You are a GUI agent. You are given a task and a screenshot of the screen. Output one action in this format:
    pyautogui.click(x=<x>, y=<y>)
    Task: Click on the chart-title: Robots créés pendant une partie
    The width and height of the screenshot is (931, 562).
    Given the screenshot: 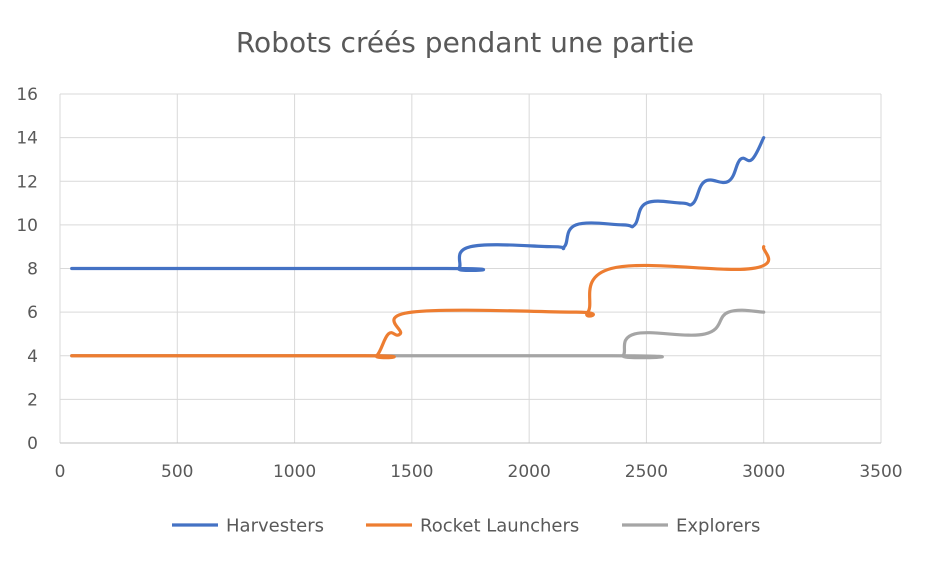 What is the action you would take?
    pyautogui.click(x=465, y=42)
    